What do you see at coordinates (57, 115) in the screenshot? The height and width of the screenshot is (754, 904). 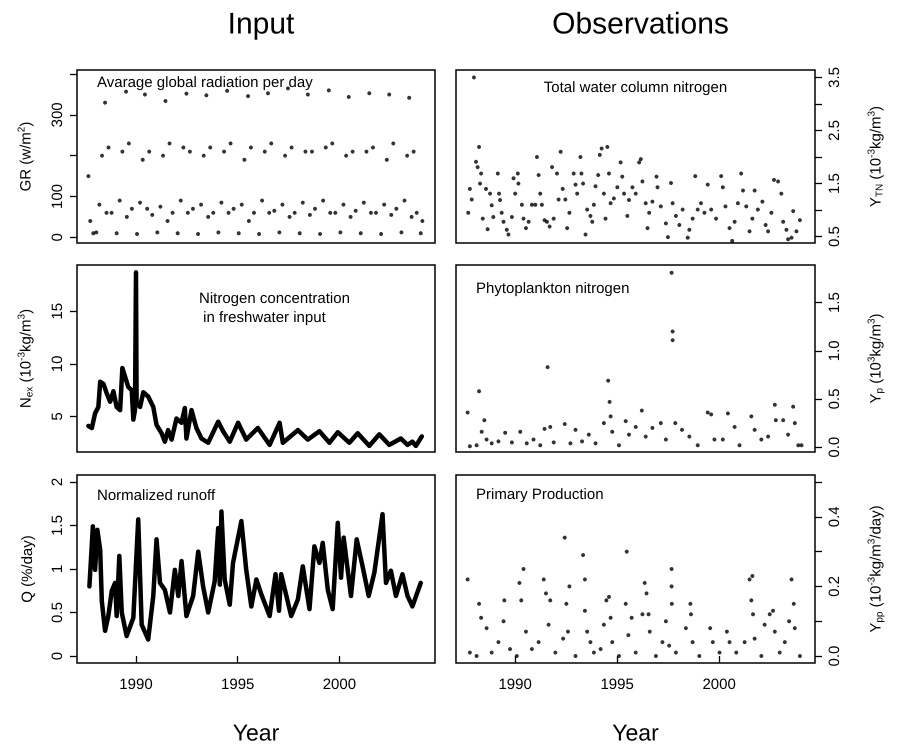 I see `y-tick-label: 300` at bounding box center [57, 115].